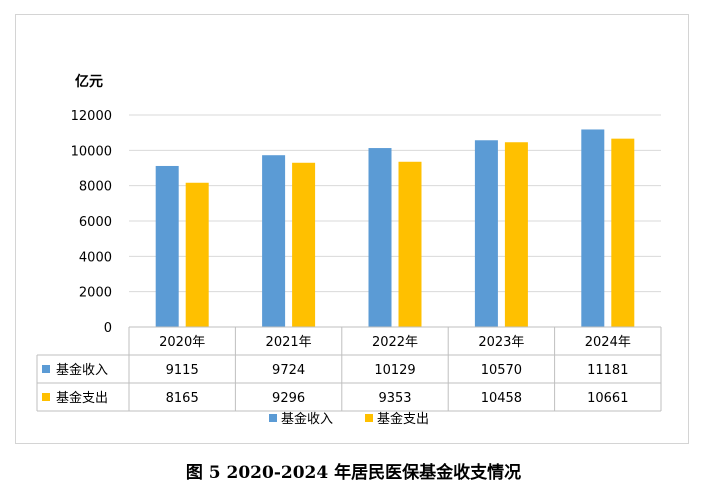  What do you see at coordinates (395, 342) in the screenshot?
I see `x-tick-label: 2022年` at bounding box center [395, 342].